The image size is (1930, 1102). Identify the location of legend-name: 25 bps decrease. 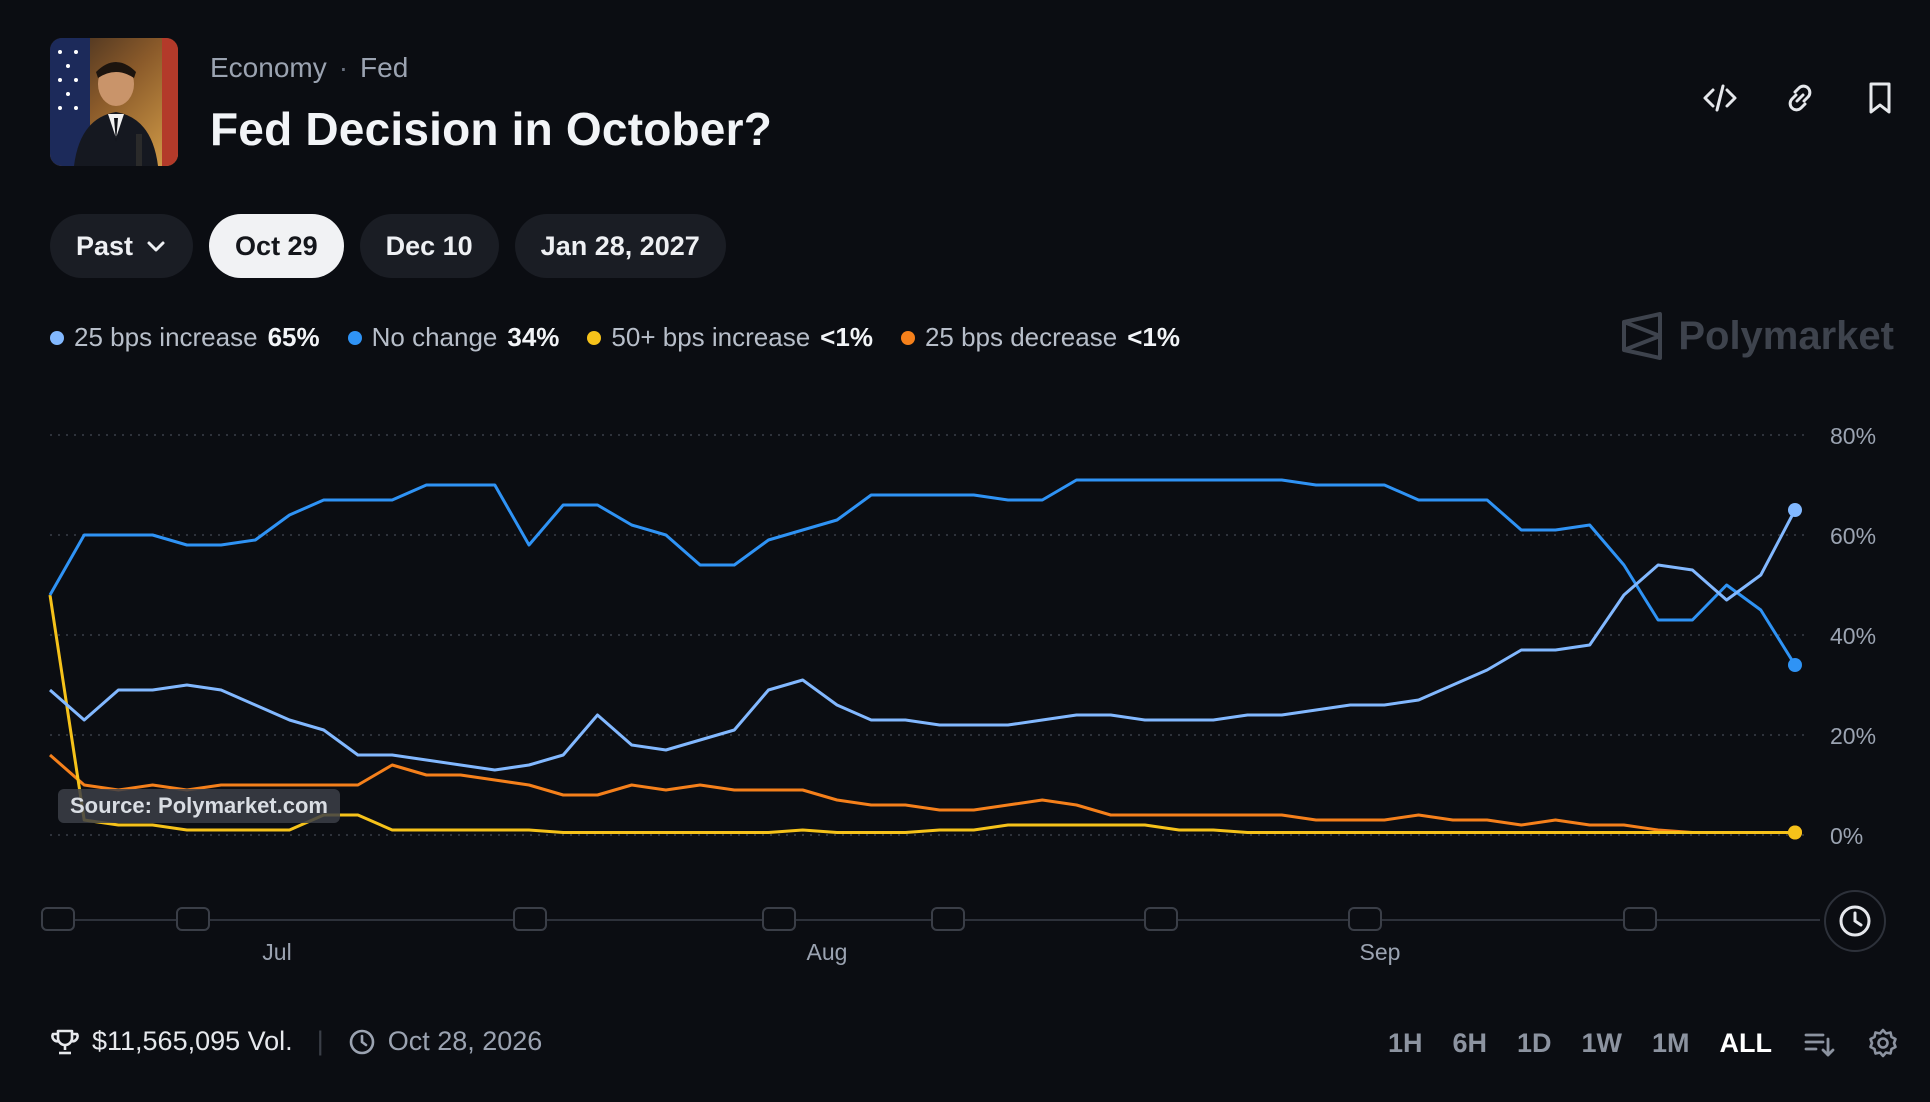
(1021, 337).